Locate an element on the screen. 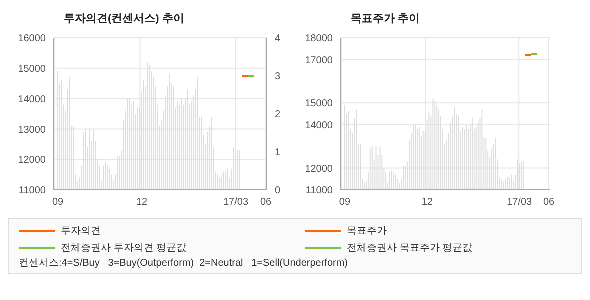 The image size is (590, 300). y2-tick-label: 0 is located at coordinates (278, 191).